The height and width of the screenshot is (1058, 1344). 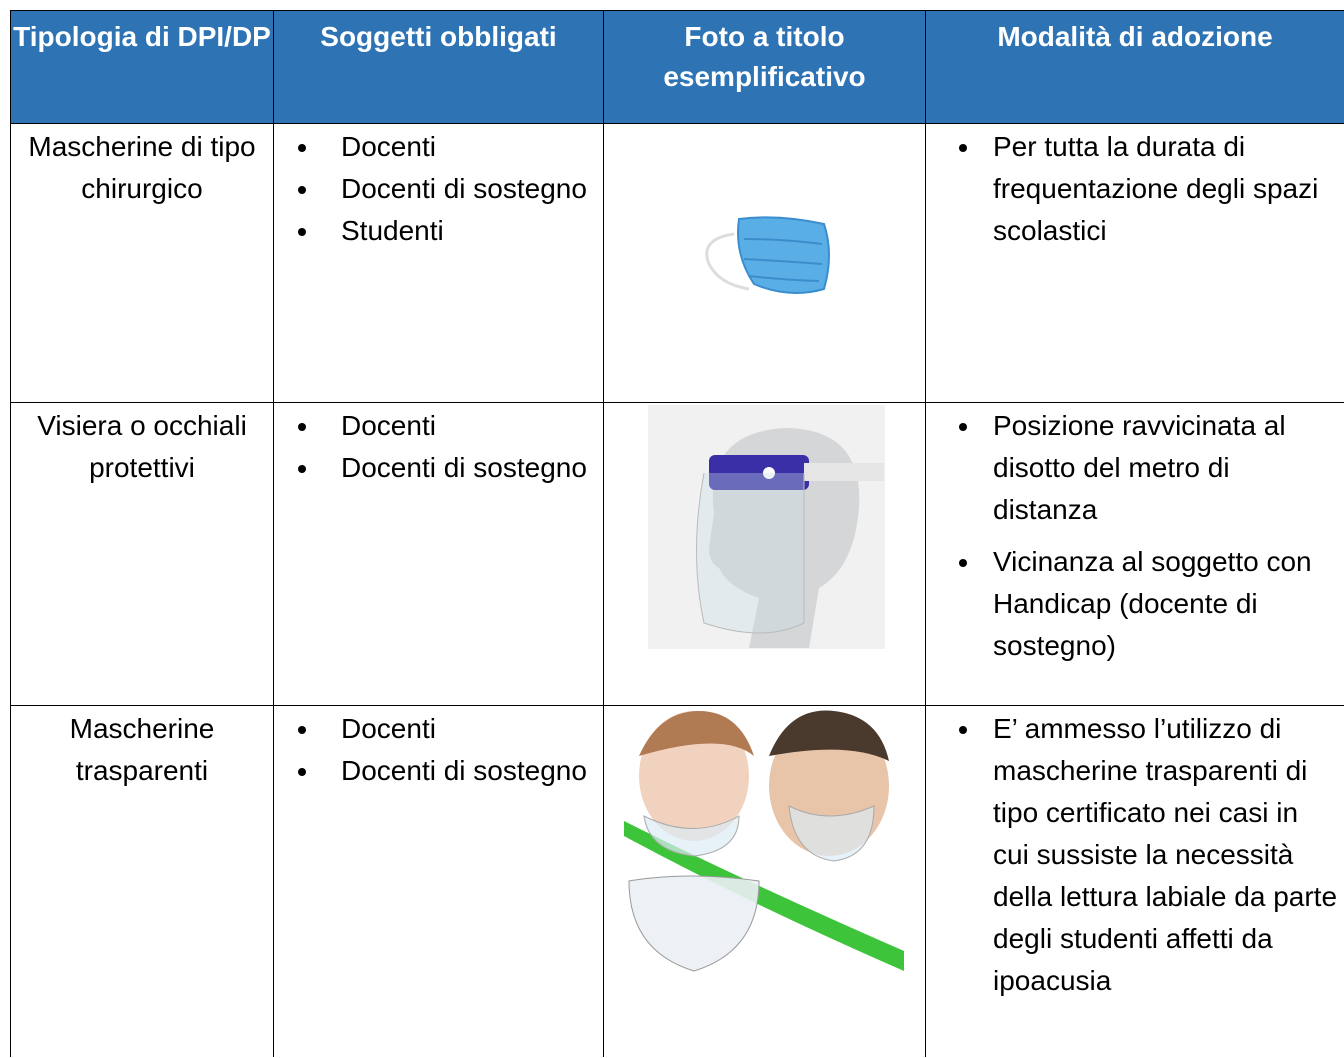 I want to click on transparent-mask-photo, so click(x=764, y=841).